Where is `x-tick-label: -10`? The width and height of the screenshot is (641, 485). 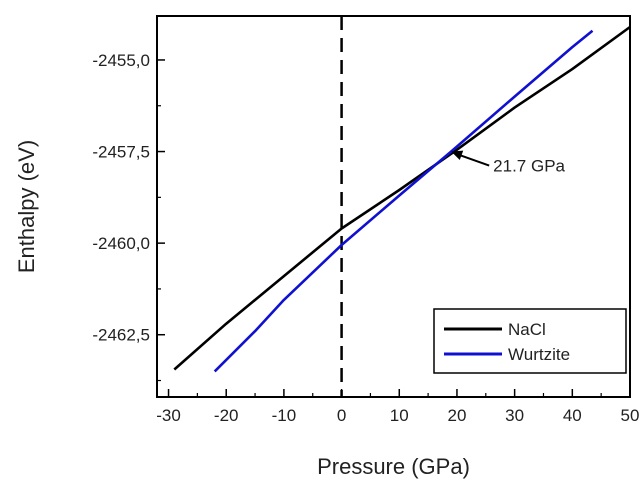 x-tick-label: -10 is located at coordinates (284, 415).